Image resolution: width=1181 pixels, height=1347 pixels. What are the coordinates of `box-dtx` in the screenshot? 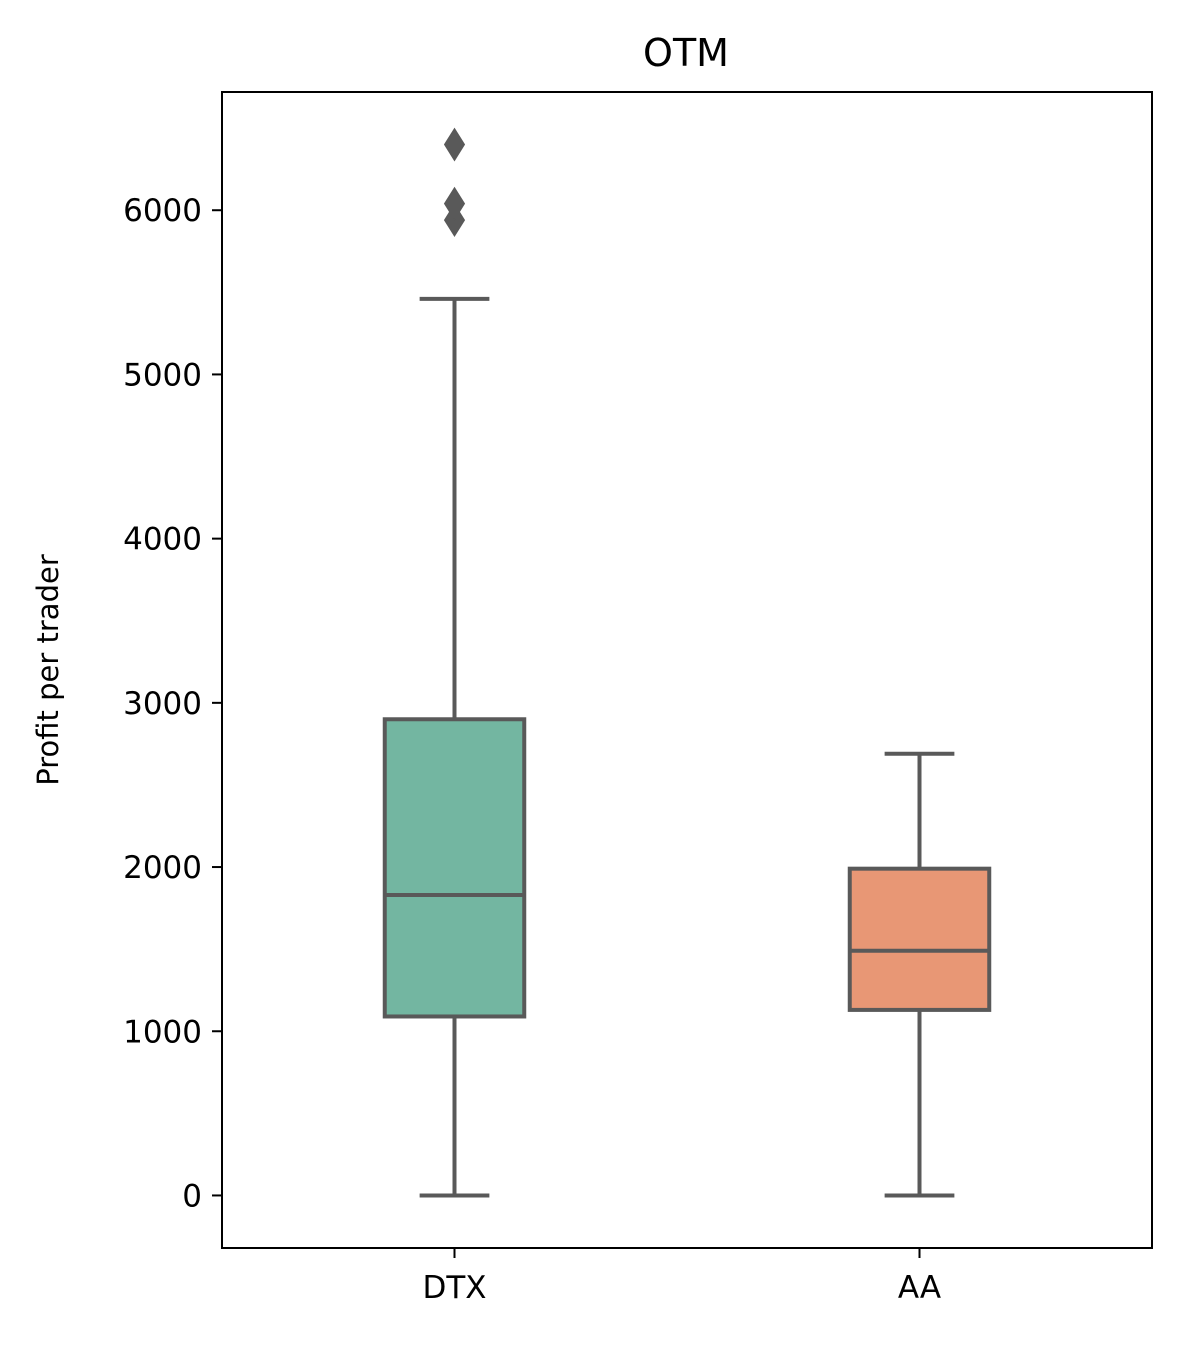 It's located at (454, 868).